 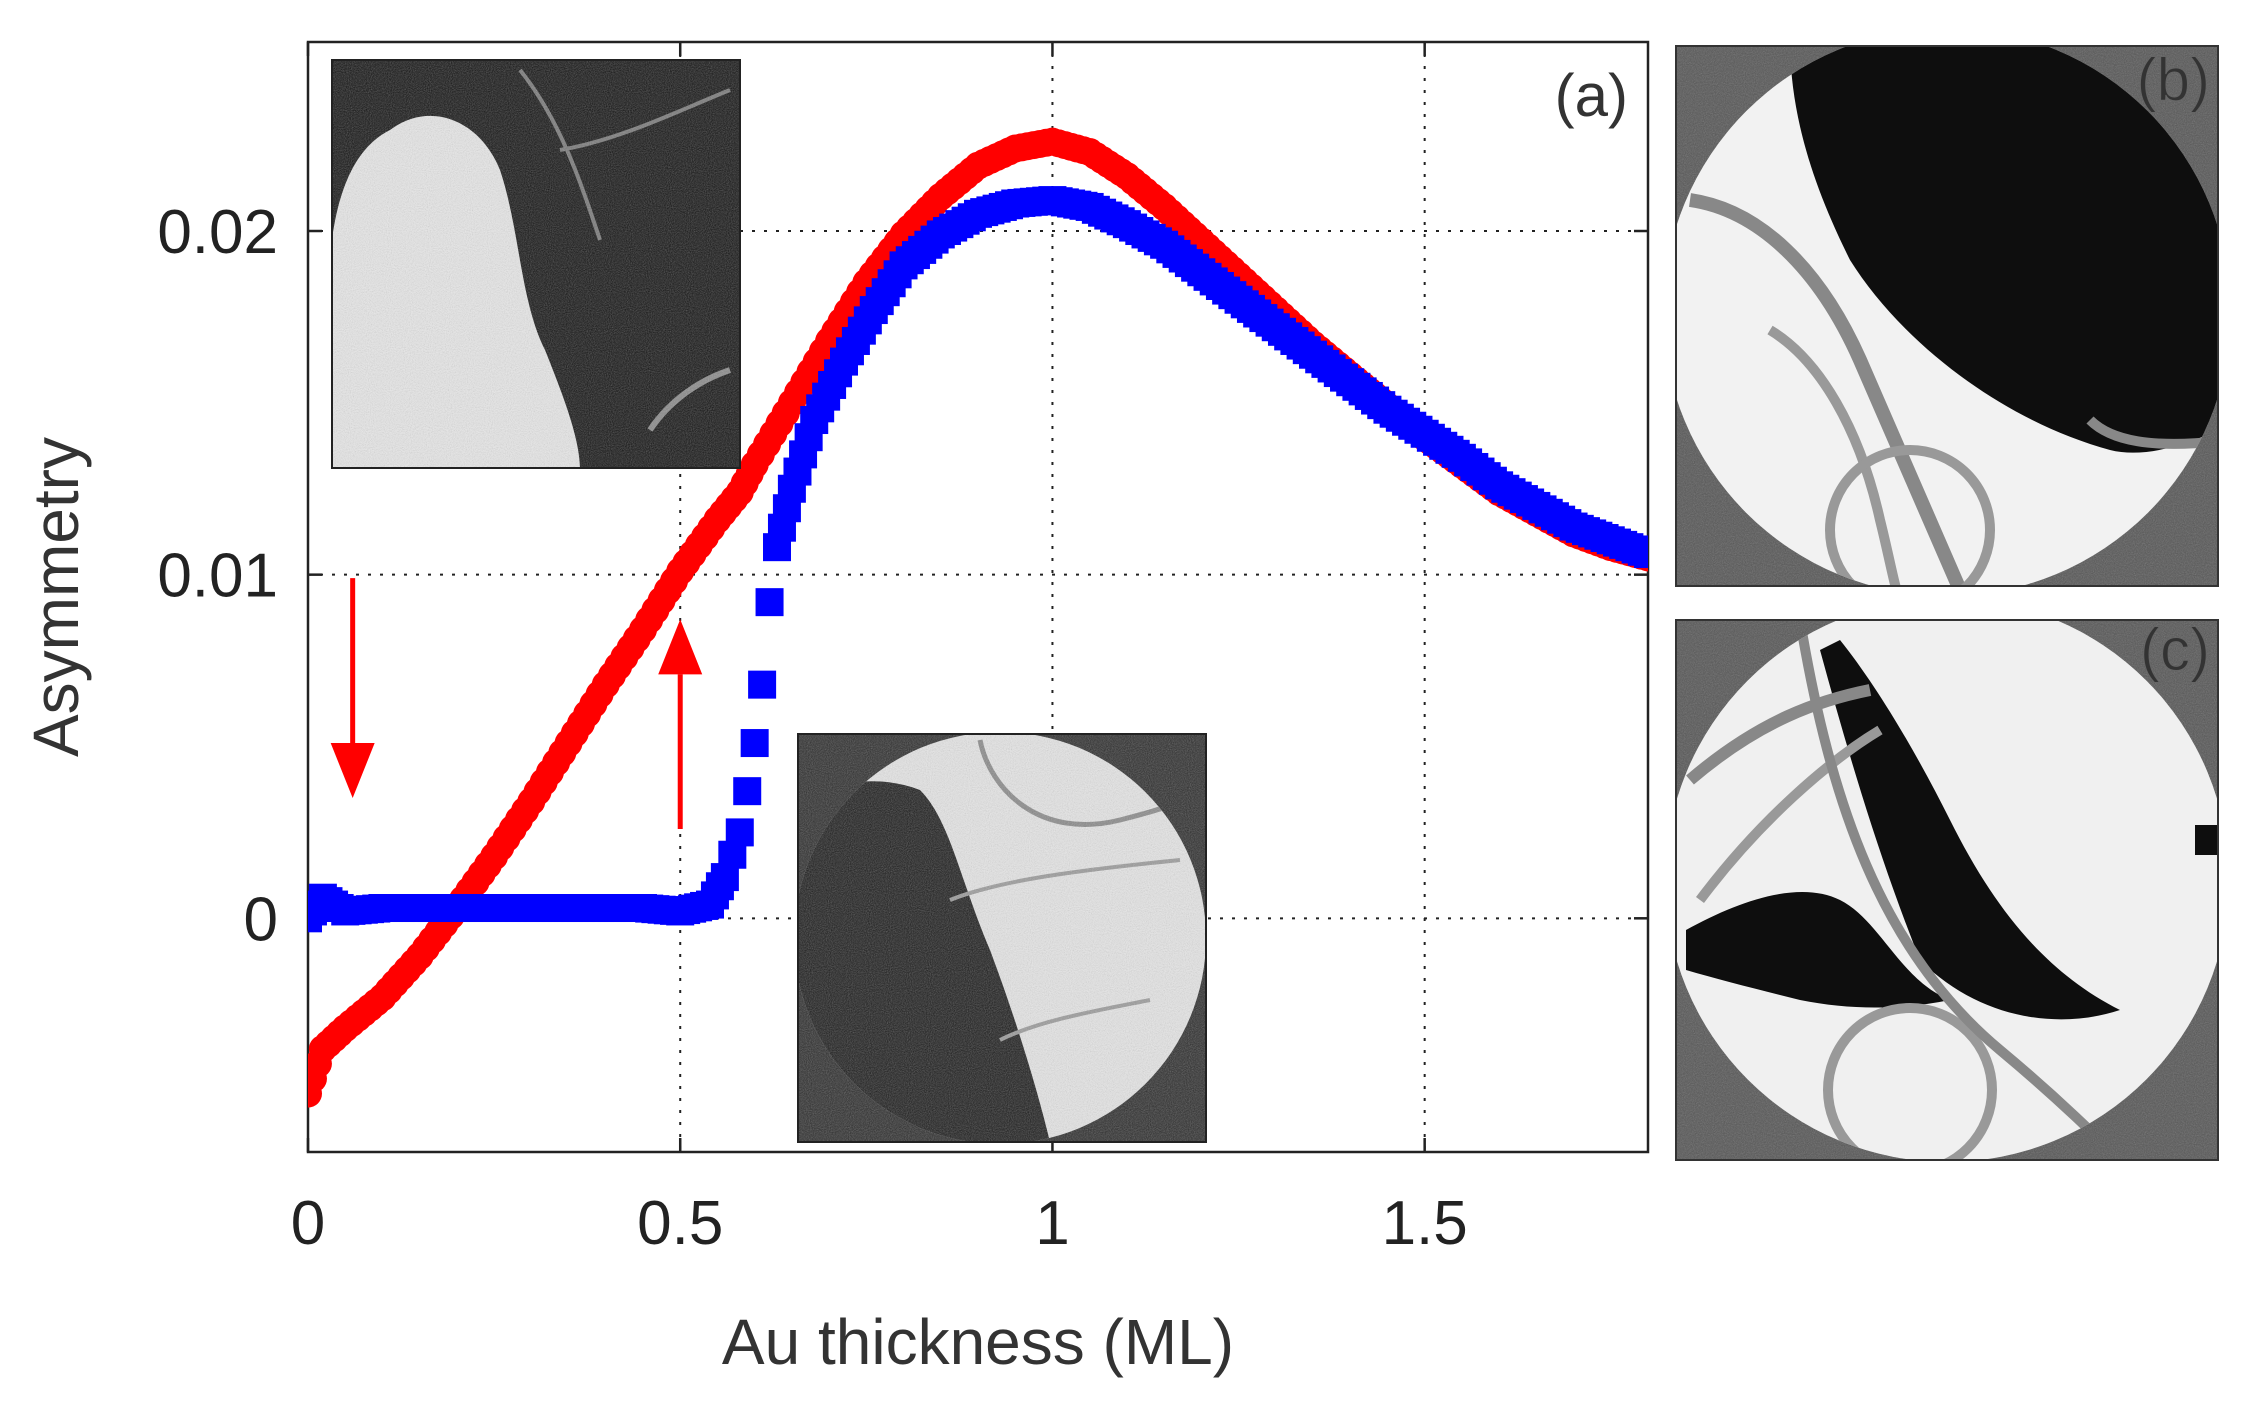 What do you see at coordinates (680, 1223) in the screenshot?
I see `x-tick-label-1: 0.5` at bounding box center [680, 1223].